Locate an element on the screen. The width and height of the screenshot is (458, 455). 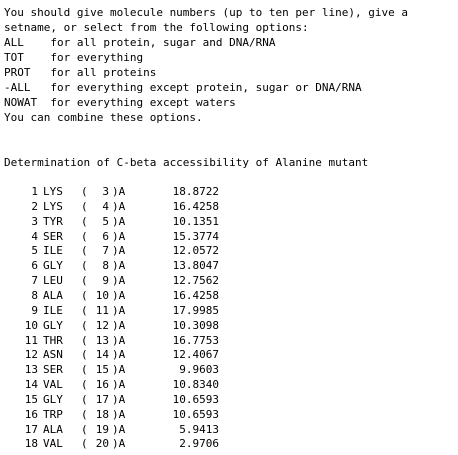
residue-number: 12 is located at coordinates (102, 325).